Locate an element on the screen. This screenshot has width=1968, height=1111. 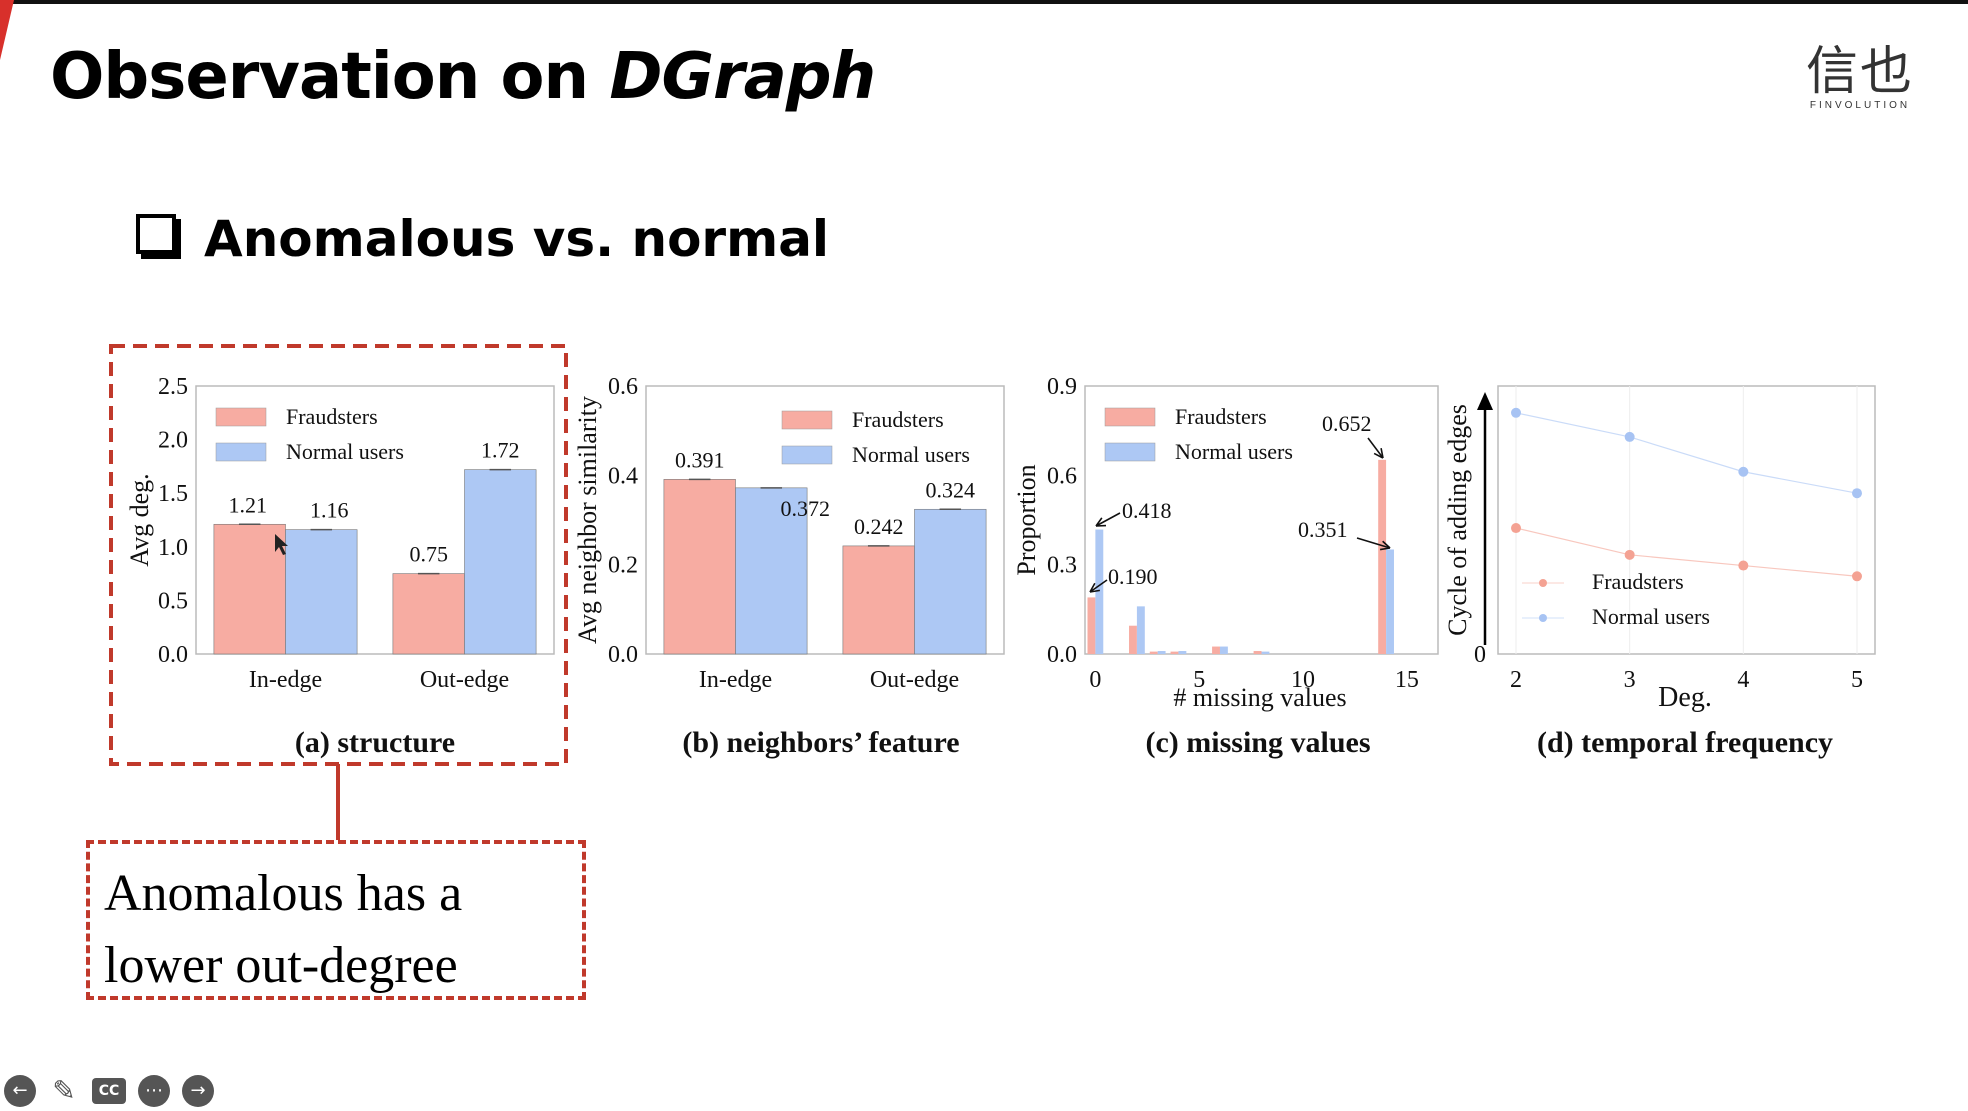
legend-label-2-0: Fraudsters is located at coordinates (1221, 416).